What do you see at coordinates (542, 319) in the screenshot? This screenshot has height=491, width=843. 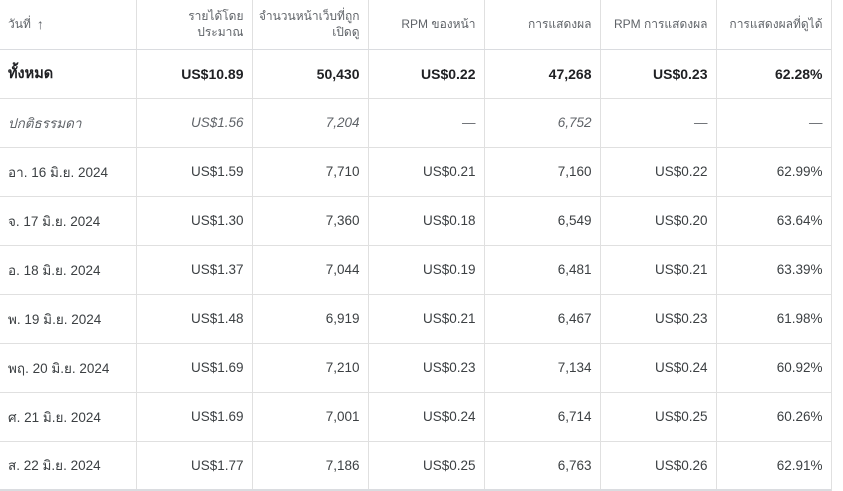 I see `cell-impressions: 6,467` at bounding box center [542, 319].